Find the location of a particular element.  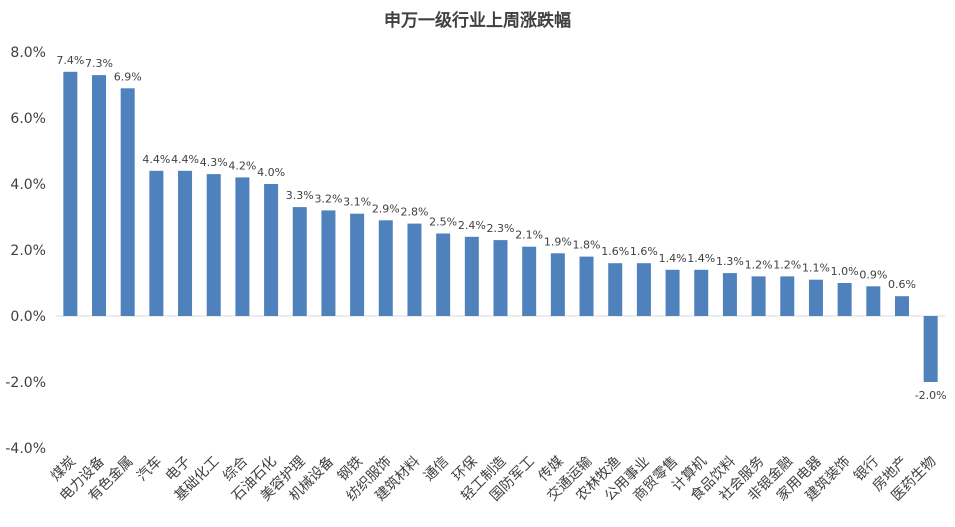

data-label: 7.4% is located at coordinates (70, 60).